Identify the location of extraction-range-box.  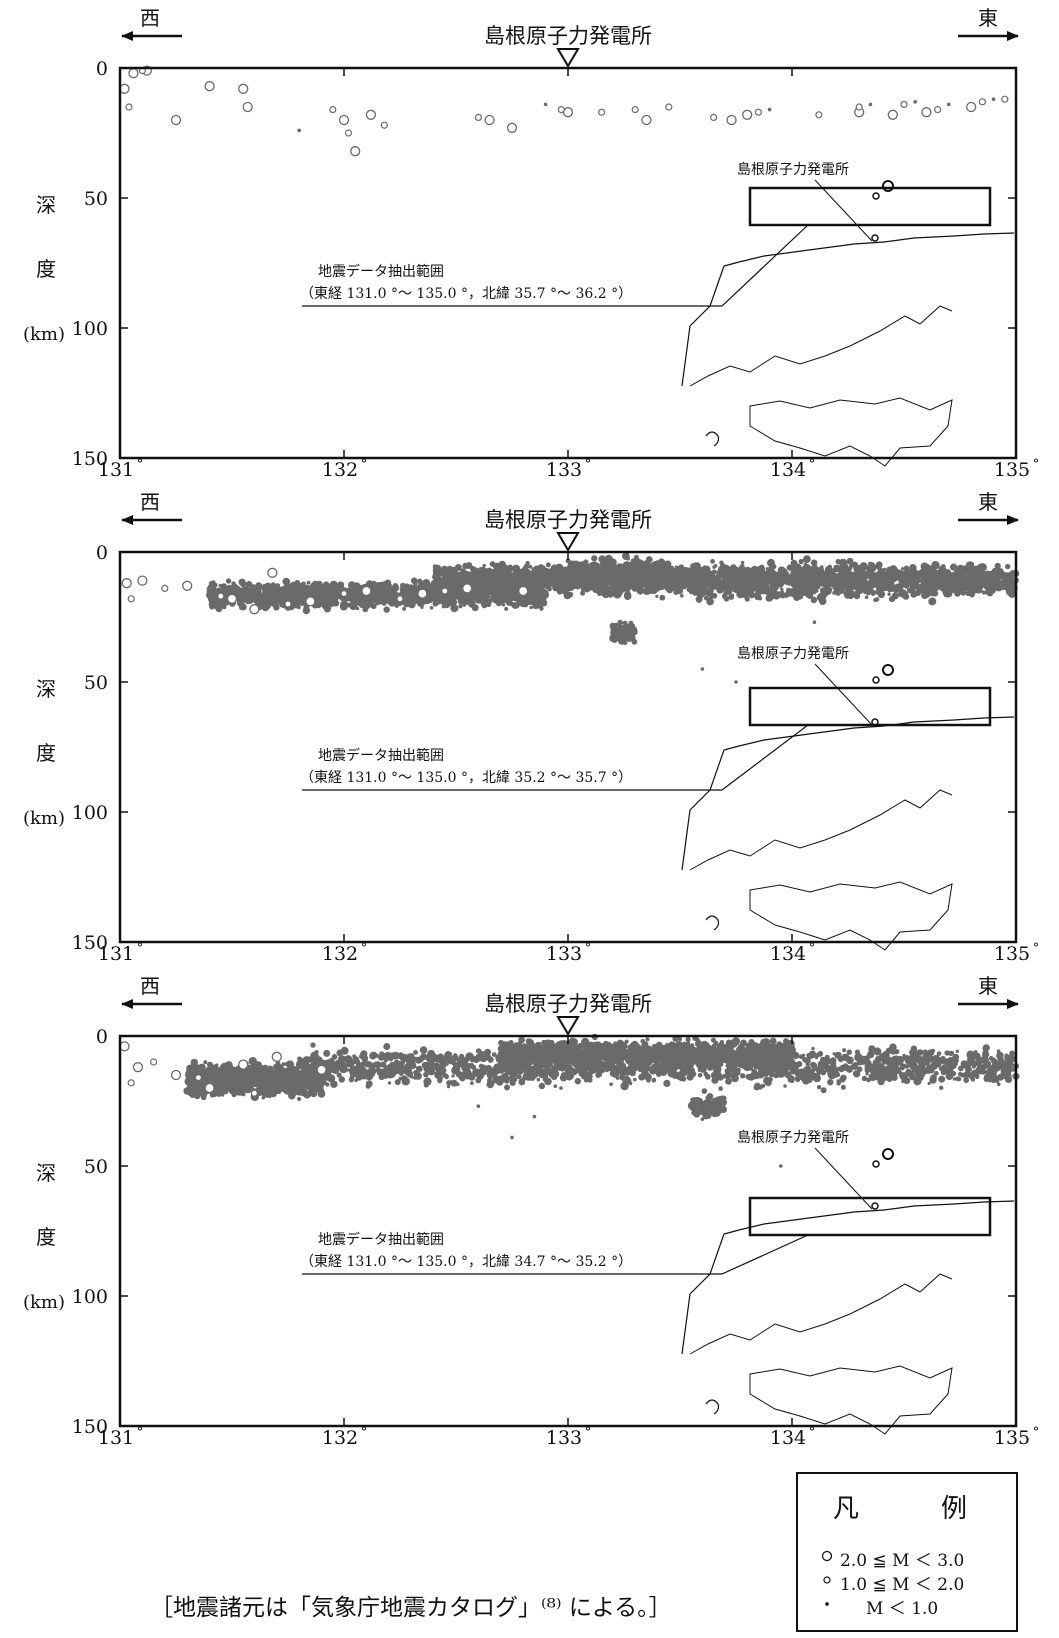
(870, 706).